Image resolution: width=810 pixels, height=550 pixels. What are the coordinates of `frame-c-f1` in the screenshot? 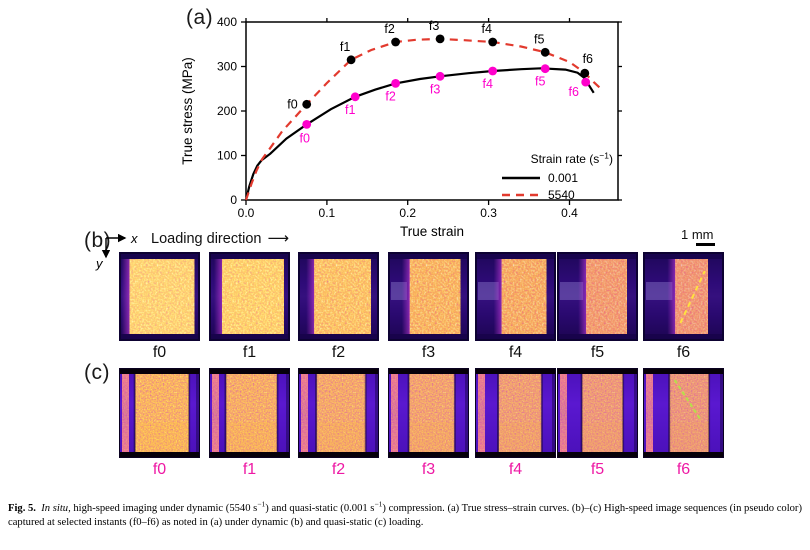 It's located at (249, 413).